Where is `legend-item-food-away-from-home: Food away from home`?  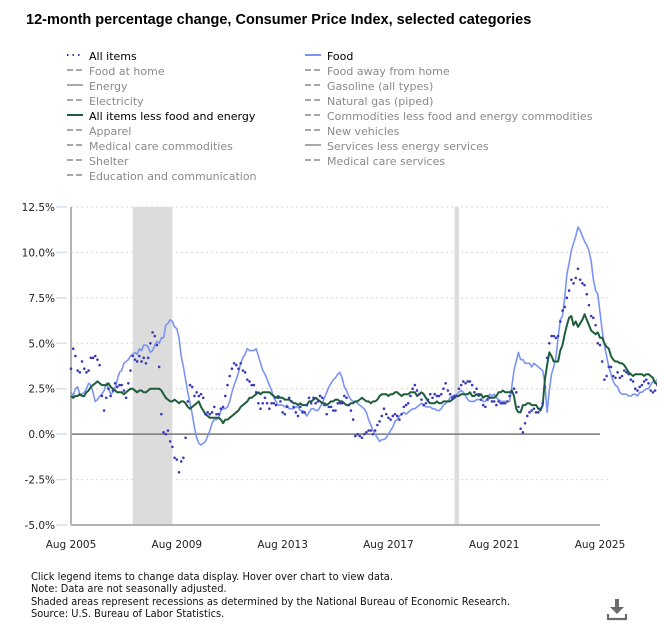 legend-item-food-away-from-home: Food away from home is located at coordinates (377, 70).